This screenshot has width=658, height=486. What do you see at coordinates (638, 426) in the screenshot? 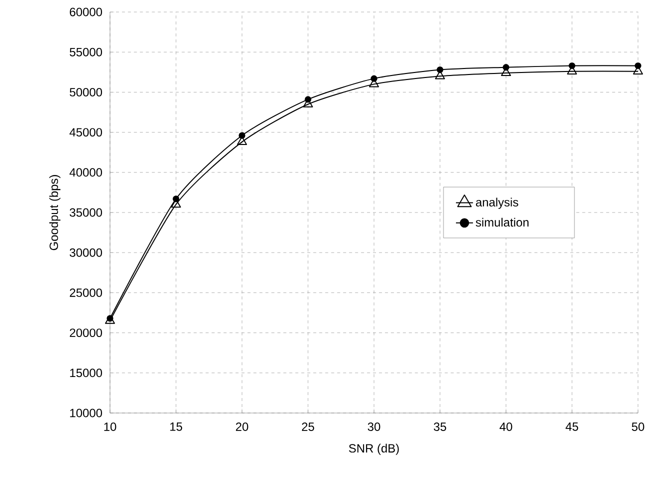
I see `x-tick-label: 50` at bounding box center [638, 426].